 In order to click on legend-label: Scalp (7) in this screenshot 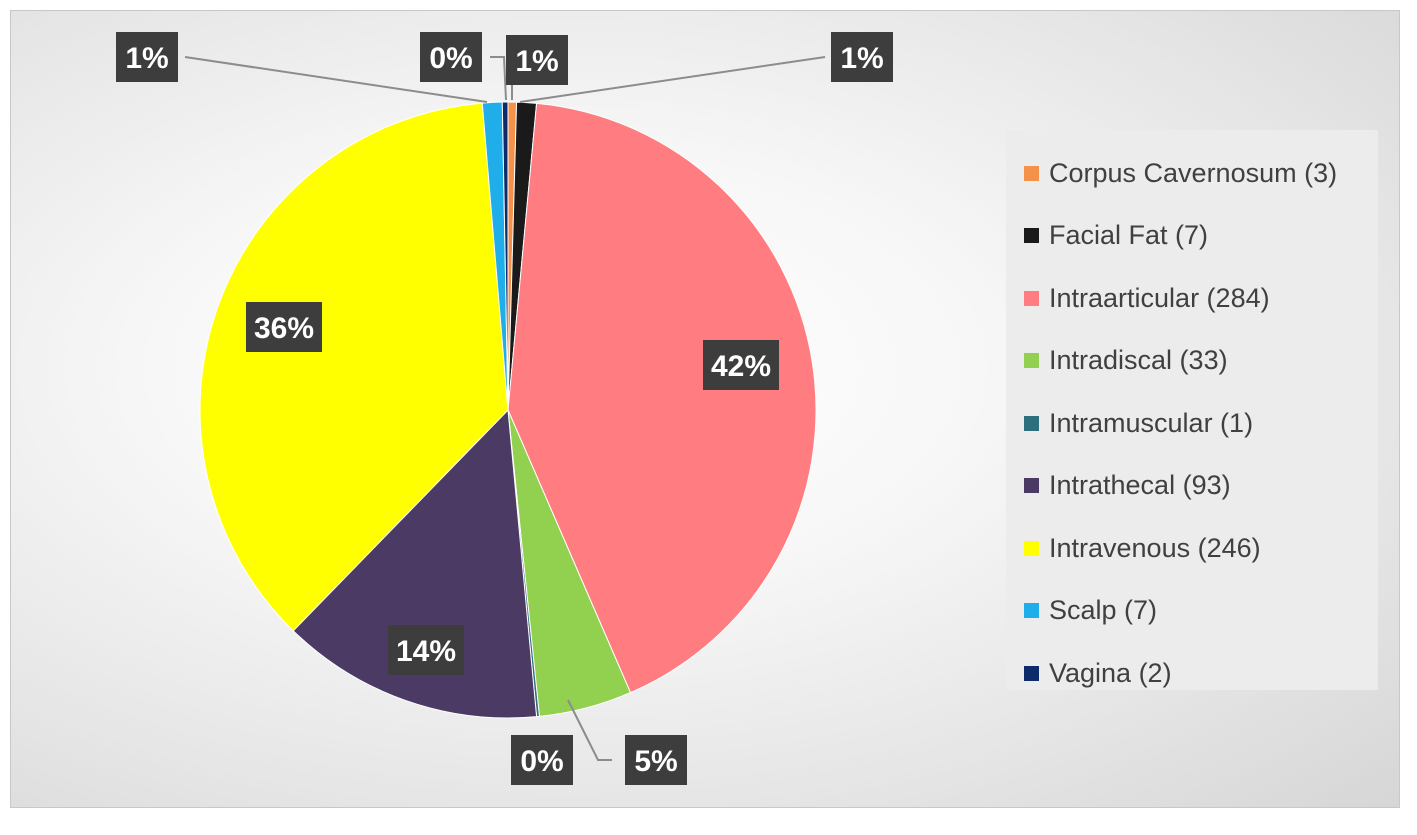, I will do `click(1103, 610)`.